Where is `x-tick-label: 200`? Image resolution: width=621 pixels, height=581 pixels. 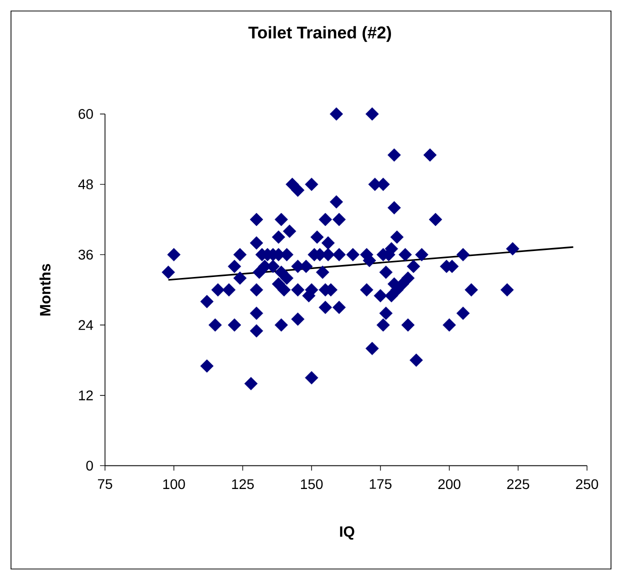 x-tick-label: 200 is located at coordinates (449, 484).